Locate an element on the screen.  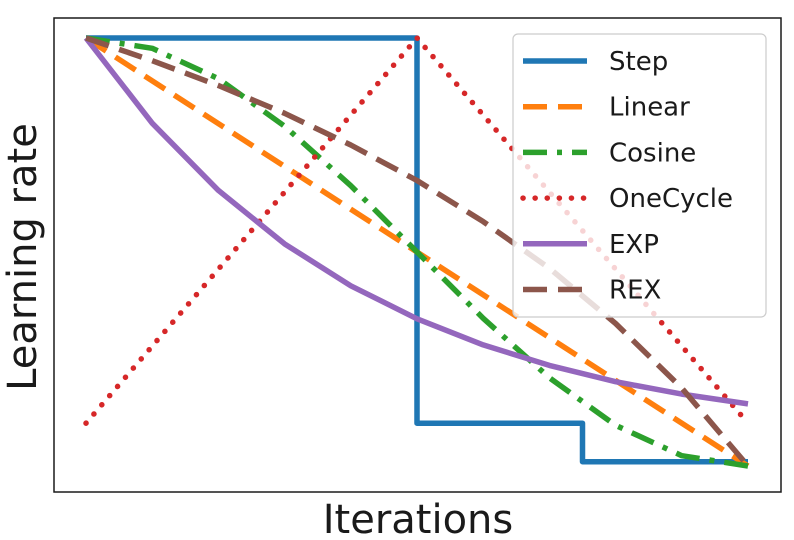
legend-entry-exp: EXP is located at coordinates (591, 245).